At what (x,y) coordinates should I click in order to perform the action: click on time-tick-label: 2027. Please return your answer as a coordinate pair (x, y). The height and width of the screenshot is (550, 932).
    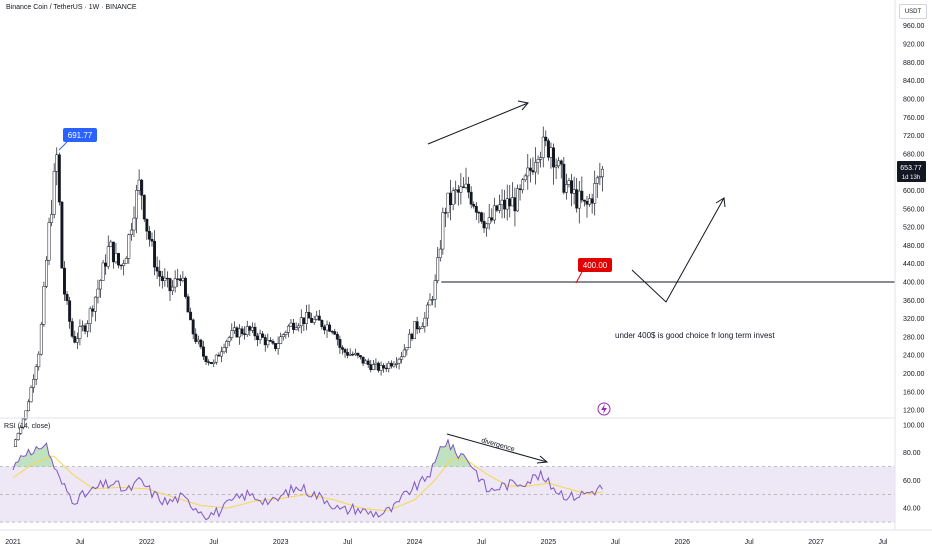
    Looking at the image, I should click on (816, 542).